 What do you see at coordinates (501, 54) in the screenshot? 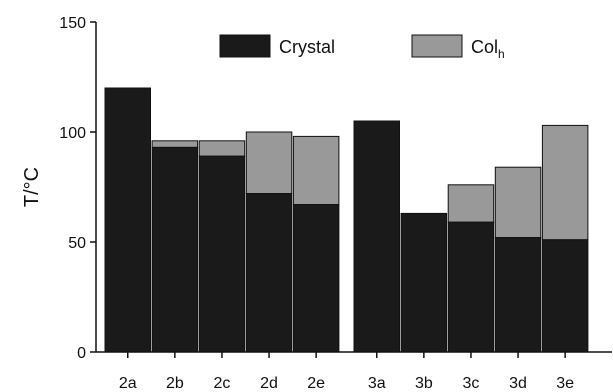
I see `legend-label-subscript: h` at bounding box center [501, 54].